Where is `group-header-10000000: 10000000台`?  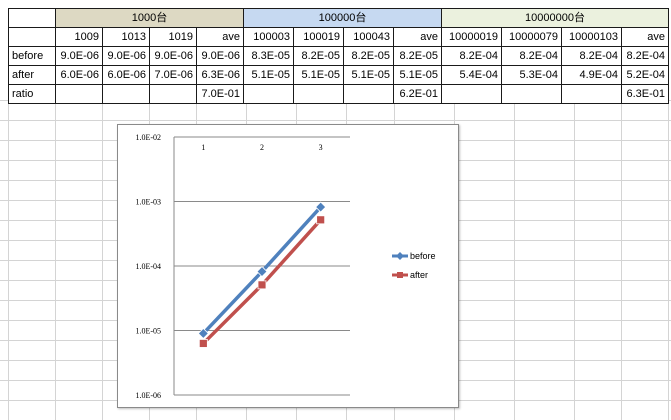
group-header-10000000: 10000000台 is located at coordinates (555, 18).